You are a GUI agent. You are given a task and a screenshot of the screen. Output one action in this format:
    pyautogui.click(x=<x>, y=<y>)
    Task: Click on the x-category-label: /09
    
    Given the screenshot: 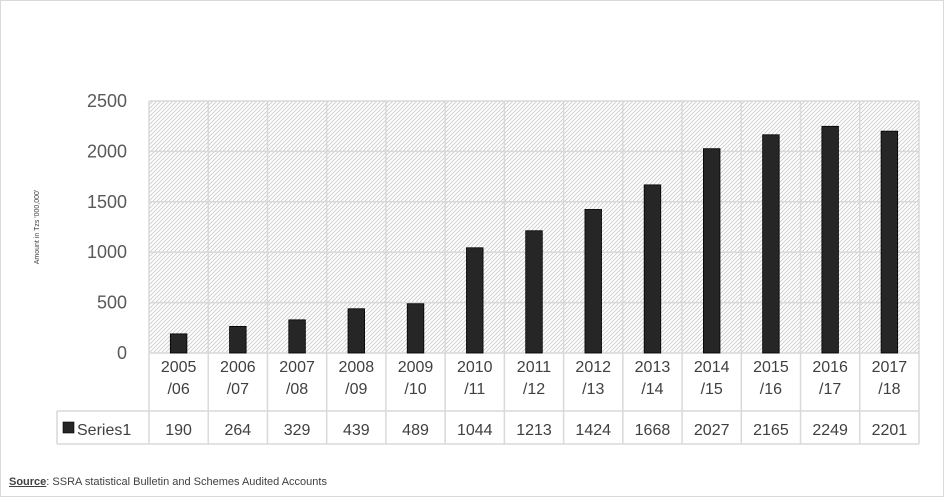 What is the action you would take?
    pyautogui.click(x=356, y=389)
    